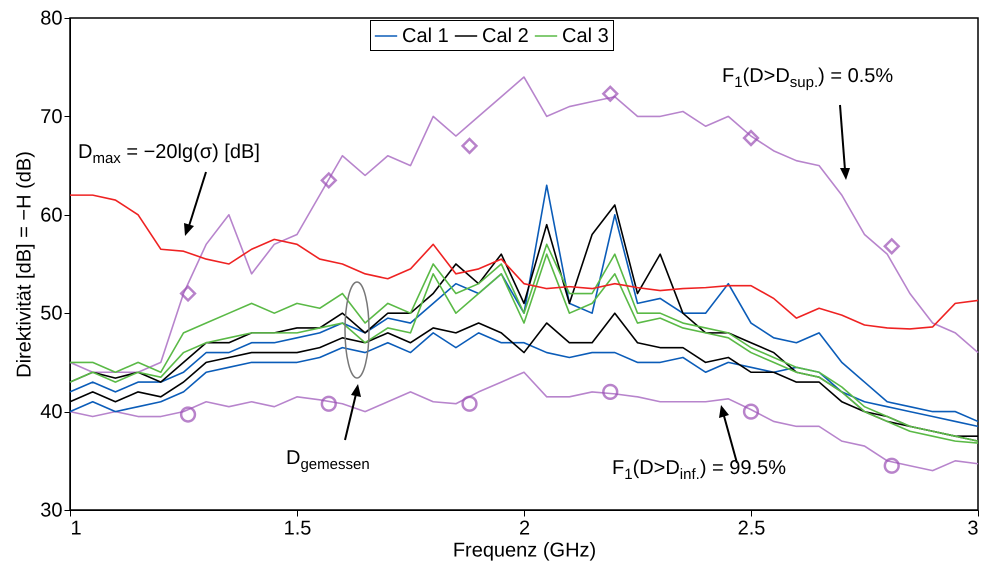 This screenshot has height=562, width=986. Describe the element at coordinates (51, 412) in the screenshot. I see `y-tick-label: 40` at that location.